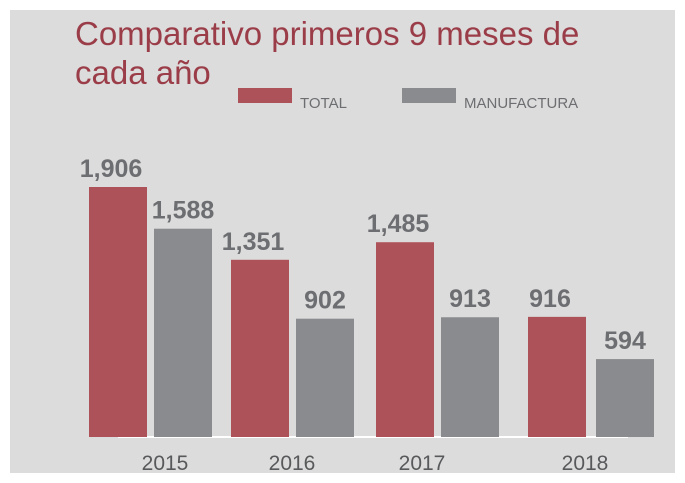 This screenshot has height=483, width=685. I want to click on data-label: 902, so click(325, 301).